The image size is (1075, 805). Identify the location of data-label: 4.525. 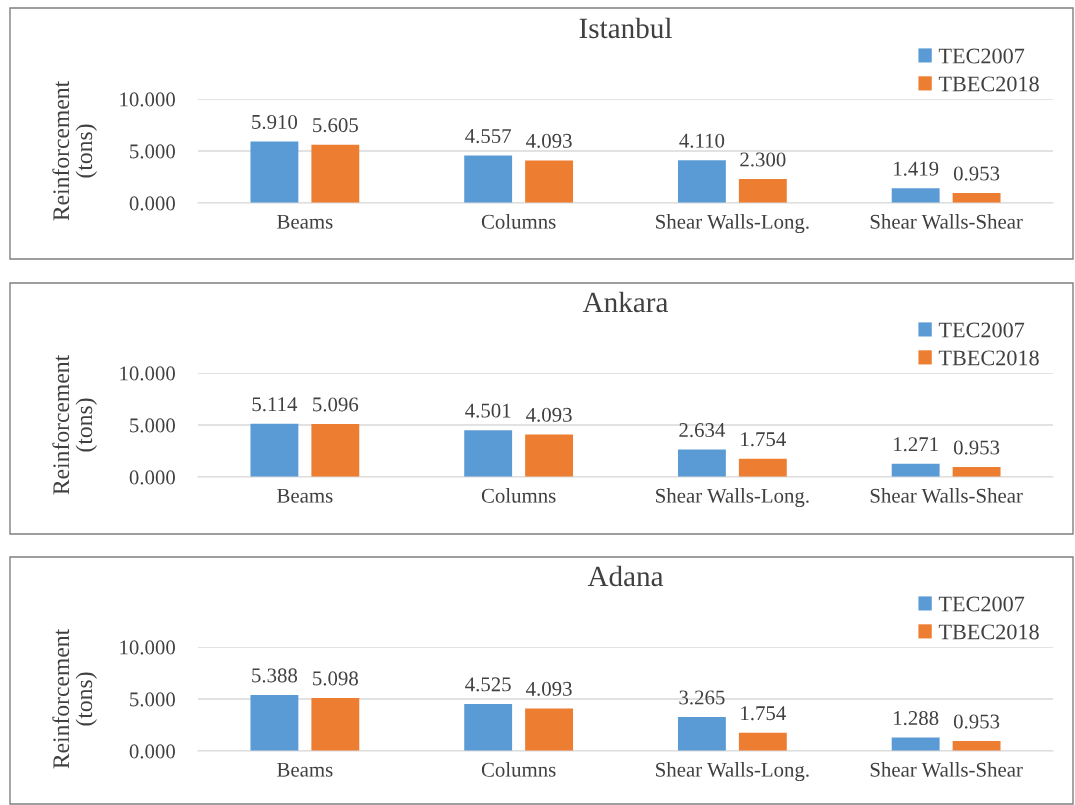
(488, 684).